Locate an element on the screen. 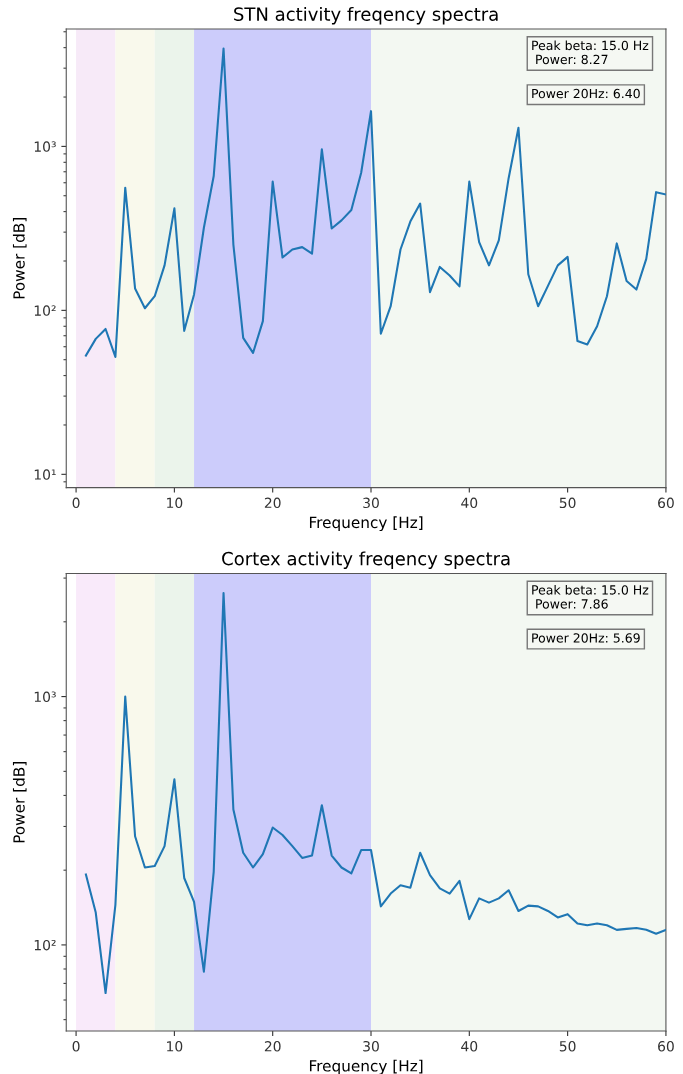  annotation: Peak beta: 15.0 Hz Power: 7.86 is located at coordinates (590, 596).